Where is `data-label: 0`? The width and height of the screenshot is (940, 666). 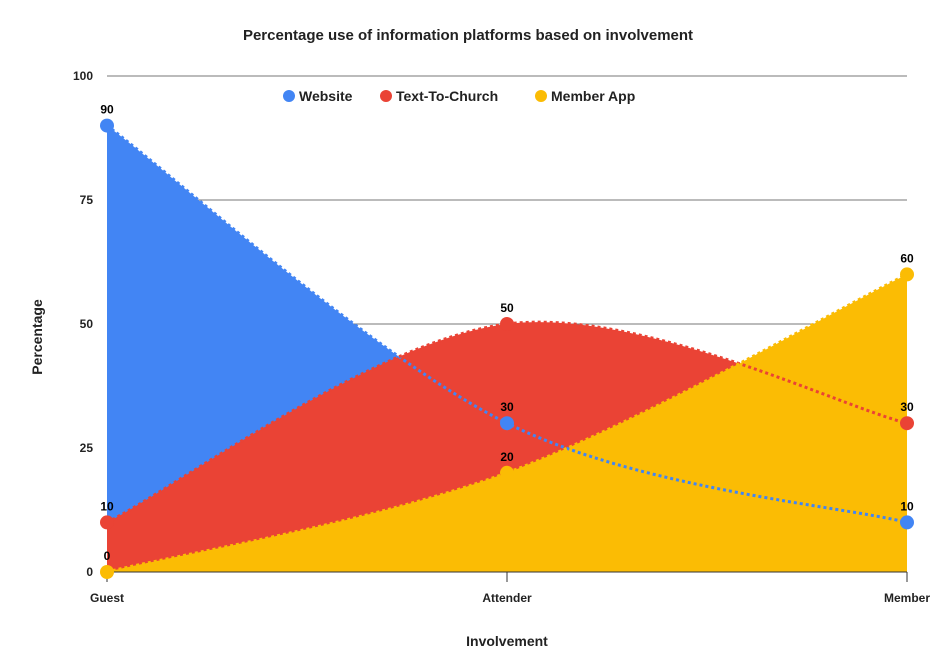
data-label: 0 is located at coordinates (107, 556).